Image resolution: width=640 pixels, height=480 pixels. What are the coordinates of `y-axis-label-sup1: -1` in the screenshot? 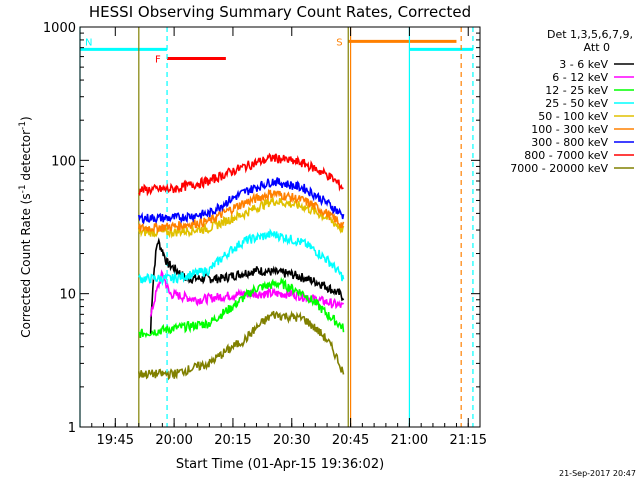 It's located at (23, 188).